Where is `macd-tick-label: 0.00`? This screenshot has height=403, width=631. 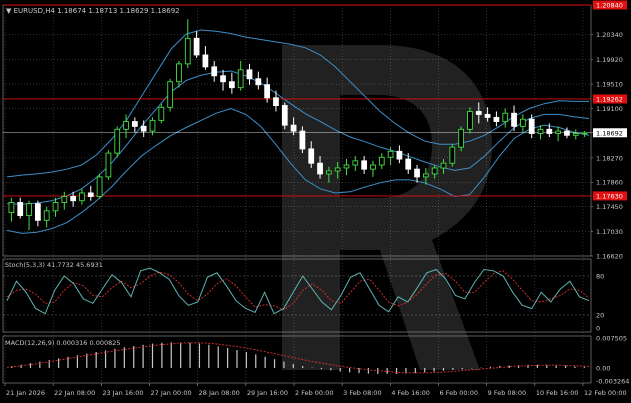
macd-tick-label: 0.00 is located at coordinates (603, 368).